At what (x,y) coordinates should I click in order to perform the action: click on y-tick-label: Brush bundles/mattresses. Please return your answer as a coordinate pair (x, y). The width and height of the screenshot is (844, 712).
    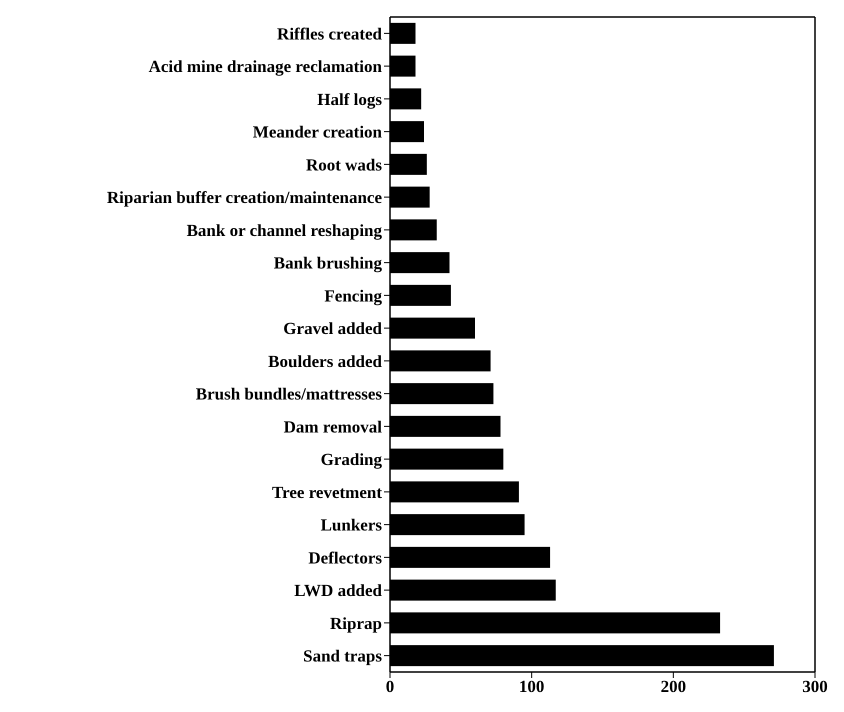
    Looking at the image, I should click on (289, 394).